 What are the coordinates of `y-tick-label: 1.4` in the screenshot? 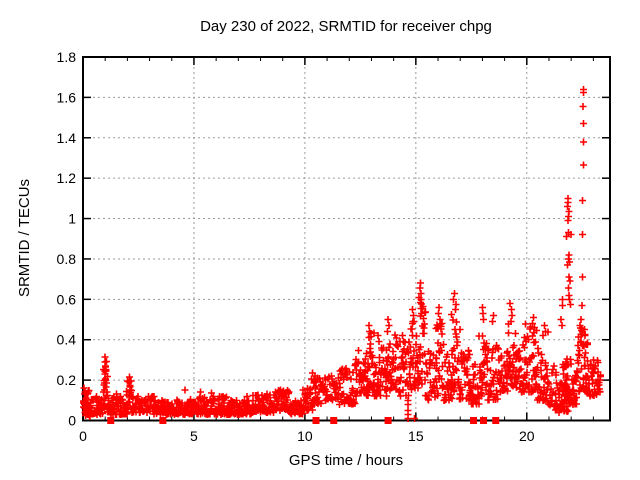 It's located at (67, 138).